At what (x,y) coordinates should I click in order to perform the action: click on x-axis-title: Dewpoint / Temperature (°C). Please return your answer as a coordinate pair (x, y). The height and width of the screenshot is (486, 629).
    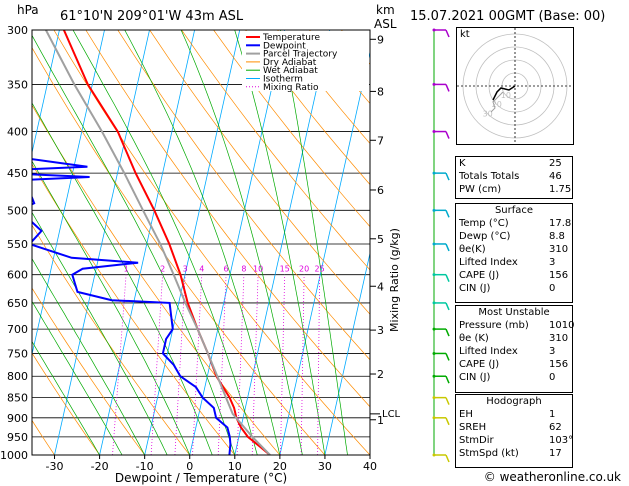
    Looking at the image, I should click on (201, 478).